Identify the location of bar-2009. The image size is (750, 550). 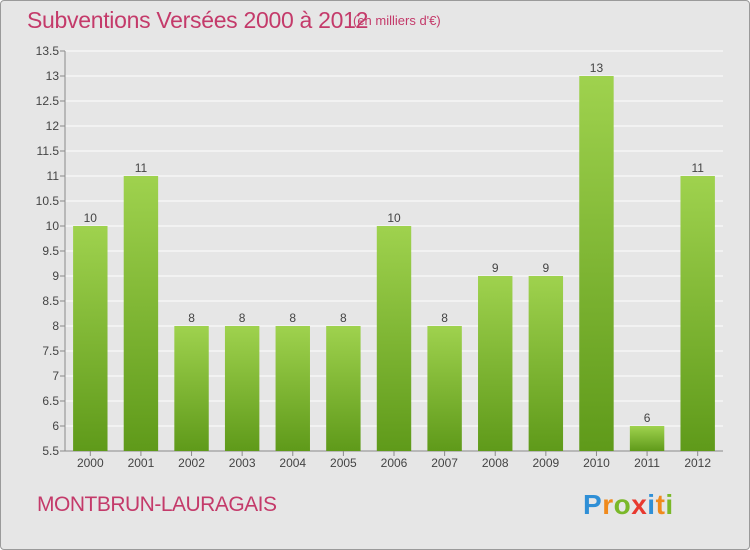
(546, 363).